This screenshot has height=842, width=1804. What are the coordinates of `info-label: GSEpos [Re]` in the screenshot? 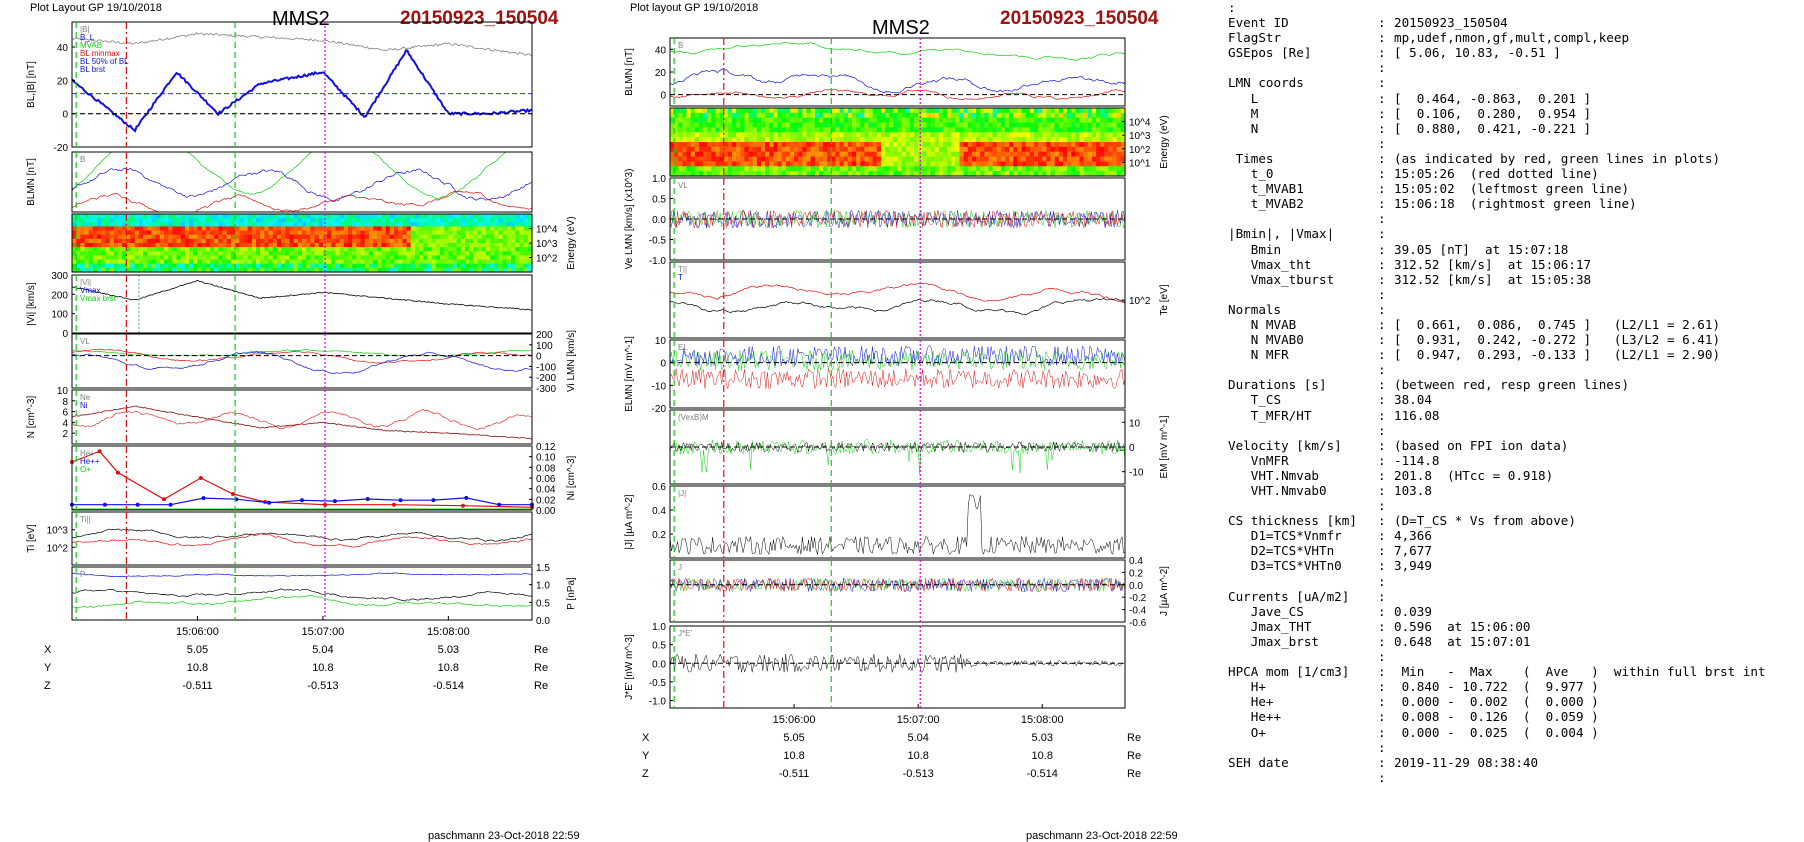 It's located at (1270, 53).